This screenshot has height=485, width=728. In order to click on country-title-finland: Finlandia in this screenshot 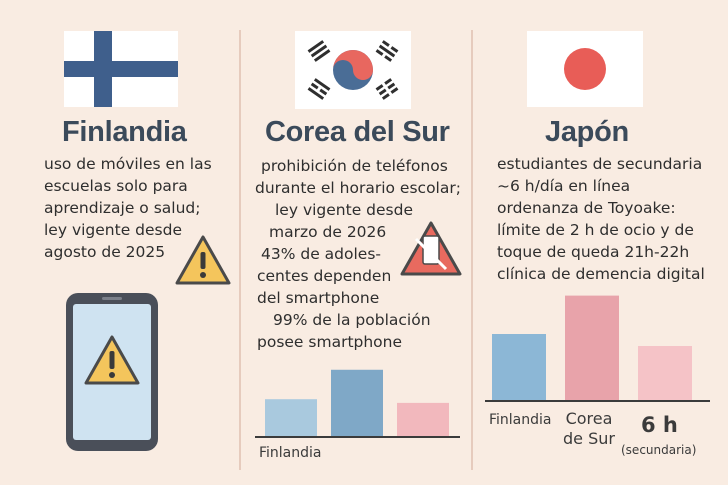, I will do `click(124, 132)`.